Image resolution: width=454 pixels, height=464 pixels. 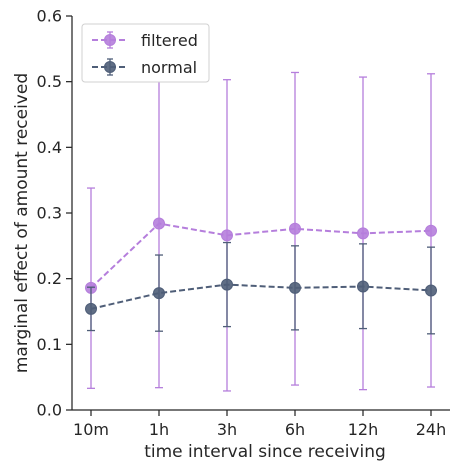 I want to click on y-tick-label: 0.6, so click(x=49, y=16).